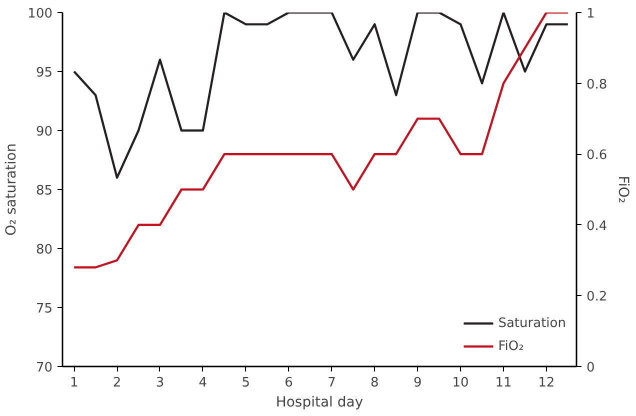 The width and height of the screenshot is (636, 416). Describe the element at coordinates (160, 383) in the screenshot. I see `x-tick-label: 3` at that location.